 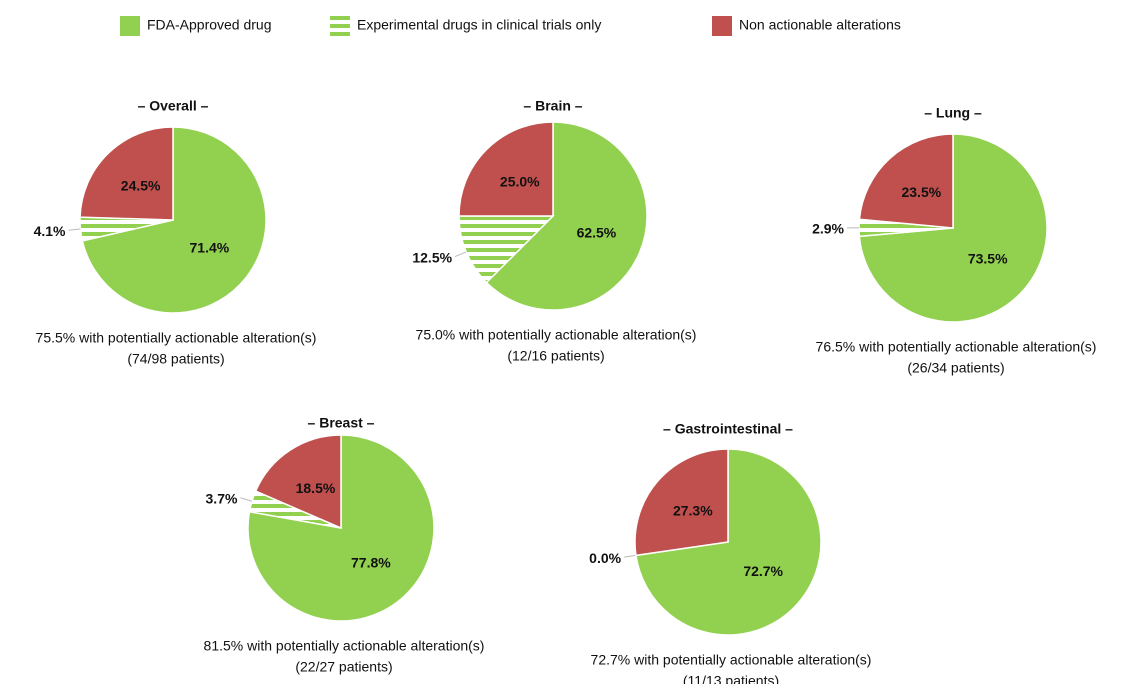 I want to click on data-label: 62.5%, so click(x=597, y=233).